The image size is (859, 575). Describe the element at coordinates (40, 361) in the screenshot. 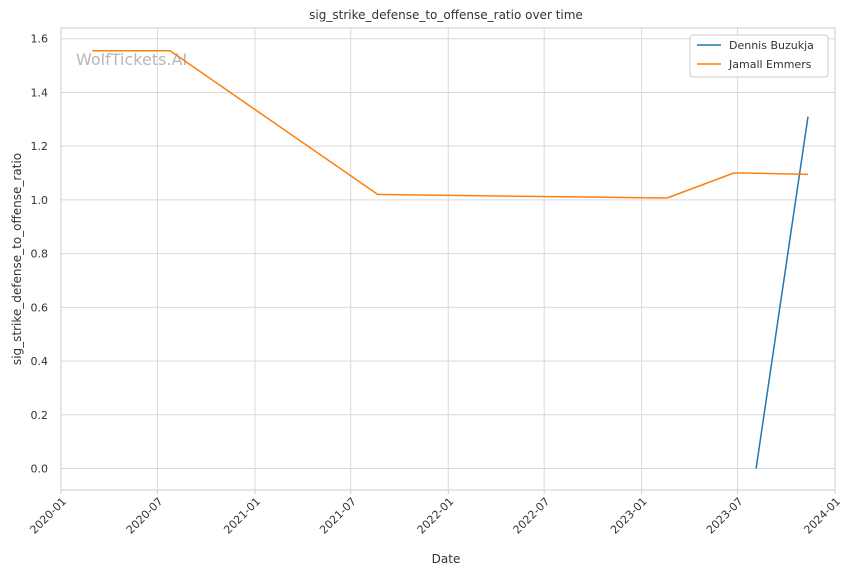

I see `y-tick-label: 0.4` at that location.